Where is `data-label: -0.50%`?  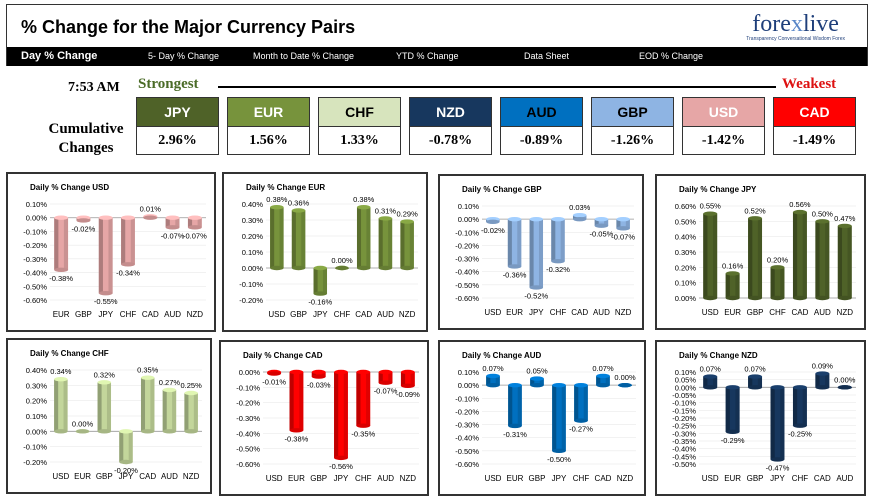
data-label: -0.50% is located at coordinates (559, 459).